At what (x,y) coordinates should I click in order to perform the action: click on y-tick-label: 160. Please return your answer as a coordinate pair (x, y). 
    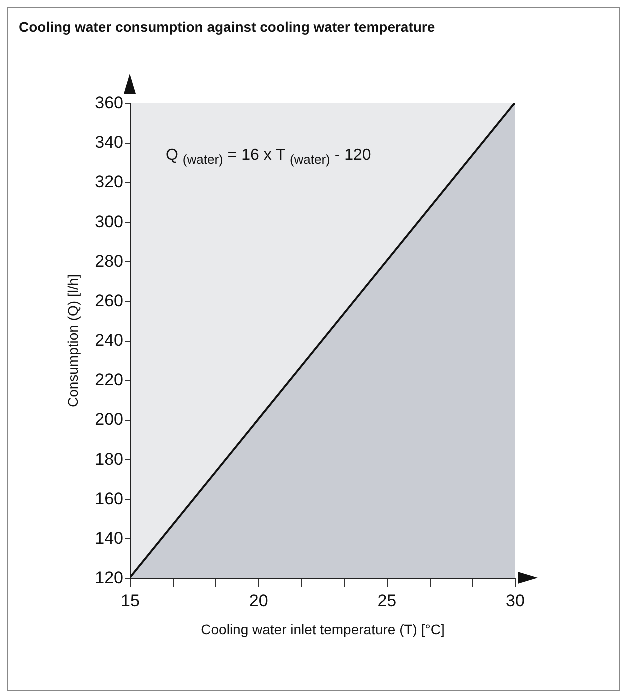
    Looking at the image, I should click on (109, 498).